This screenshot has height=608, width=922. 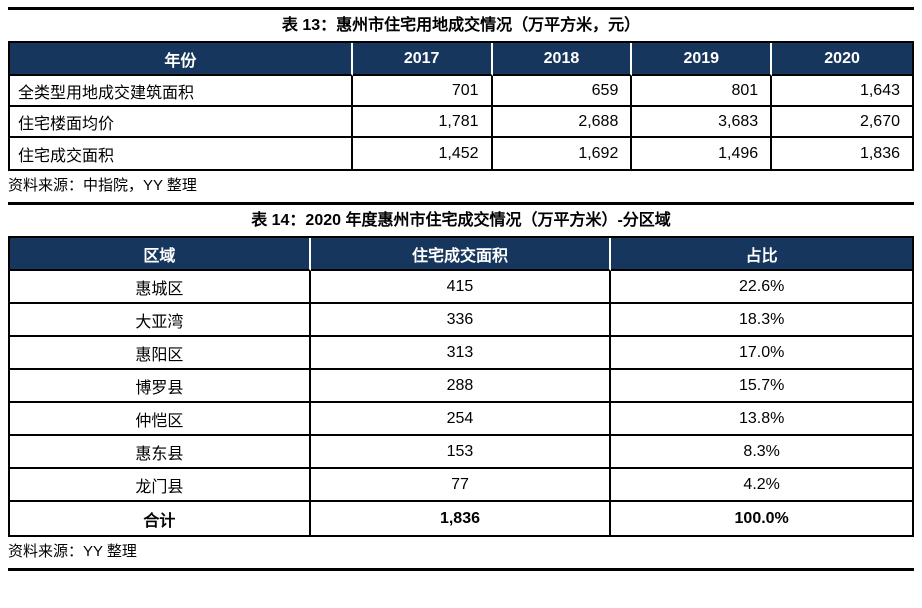 I want to click on table-row: 惠阳区 313 17.0%, so click(x=461, y=353).